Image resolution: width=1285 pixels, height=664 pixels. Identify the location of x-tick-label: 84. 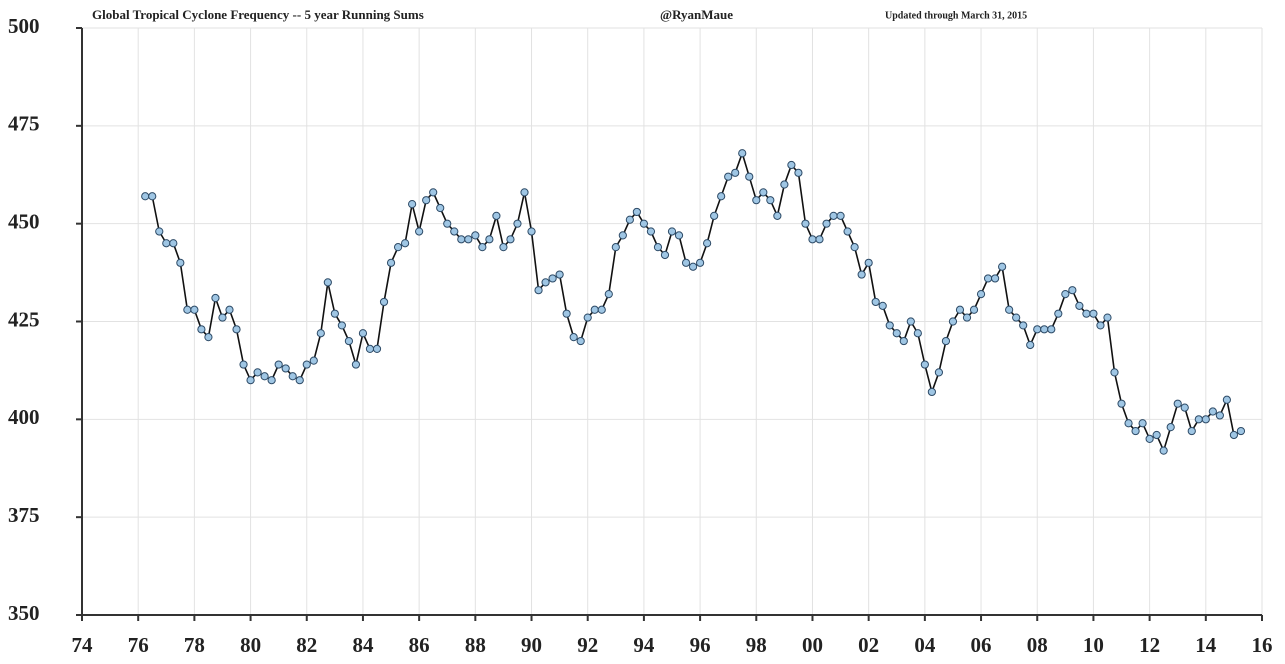
(363, 645).